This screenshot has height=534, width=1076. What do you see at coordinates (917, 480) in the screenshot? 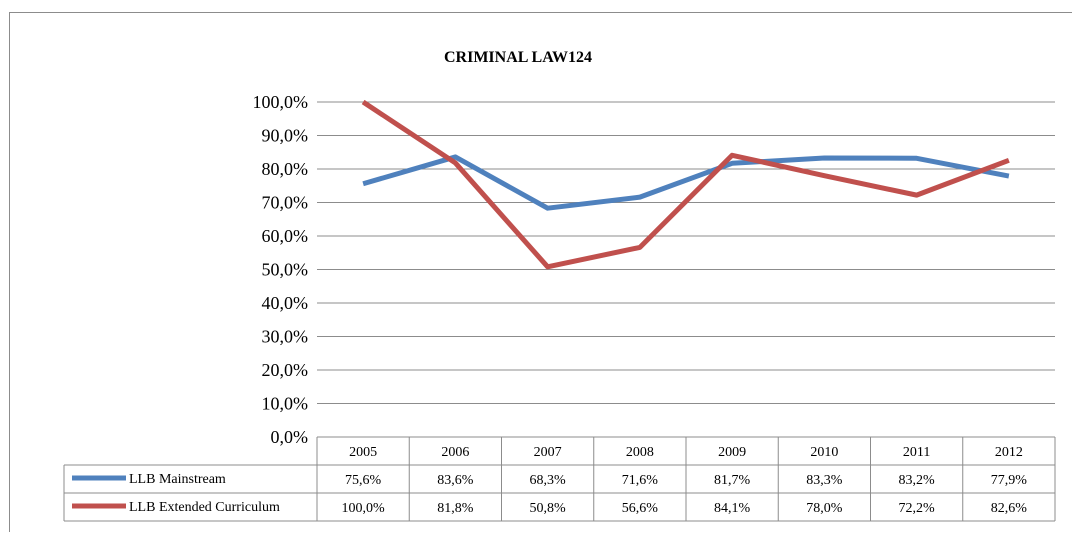
I see `data-cell: 83,2%` at bounding box center [917, 480].